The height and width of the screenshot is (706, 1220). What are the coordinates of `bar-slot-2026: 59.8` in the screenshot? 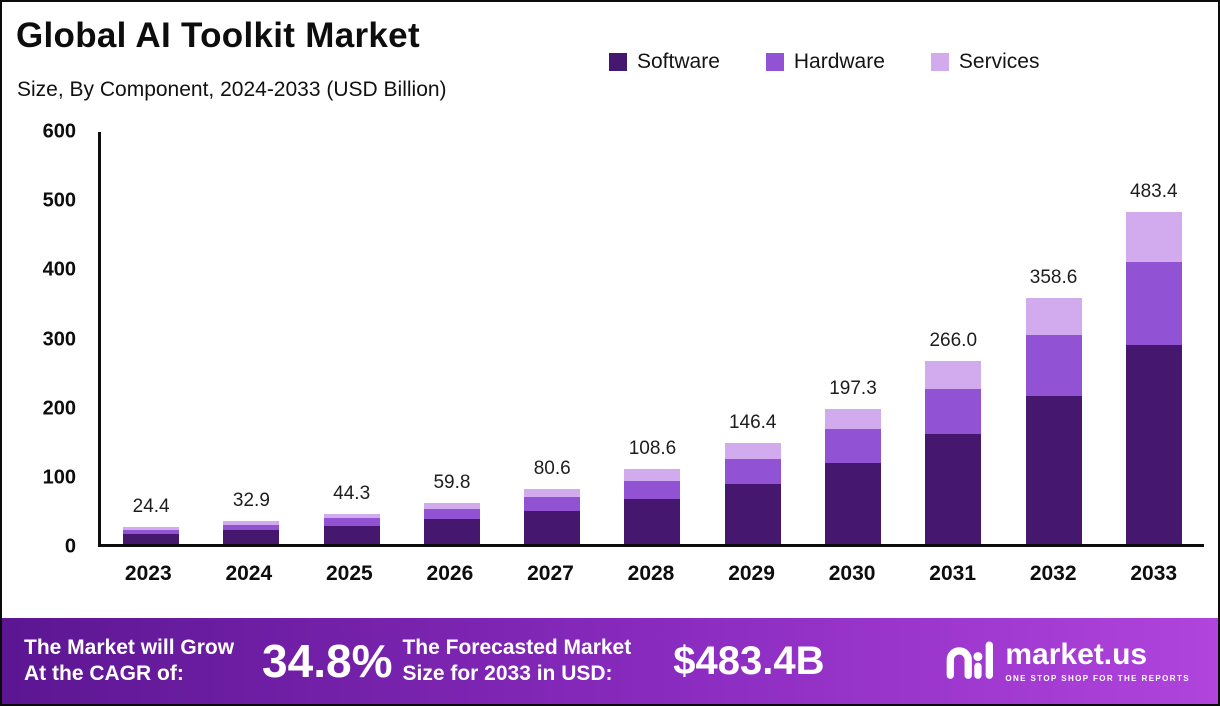 It's located at (452, 338).